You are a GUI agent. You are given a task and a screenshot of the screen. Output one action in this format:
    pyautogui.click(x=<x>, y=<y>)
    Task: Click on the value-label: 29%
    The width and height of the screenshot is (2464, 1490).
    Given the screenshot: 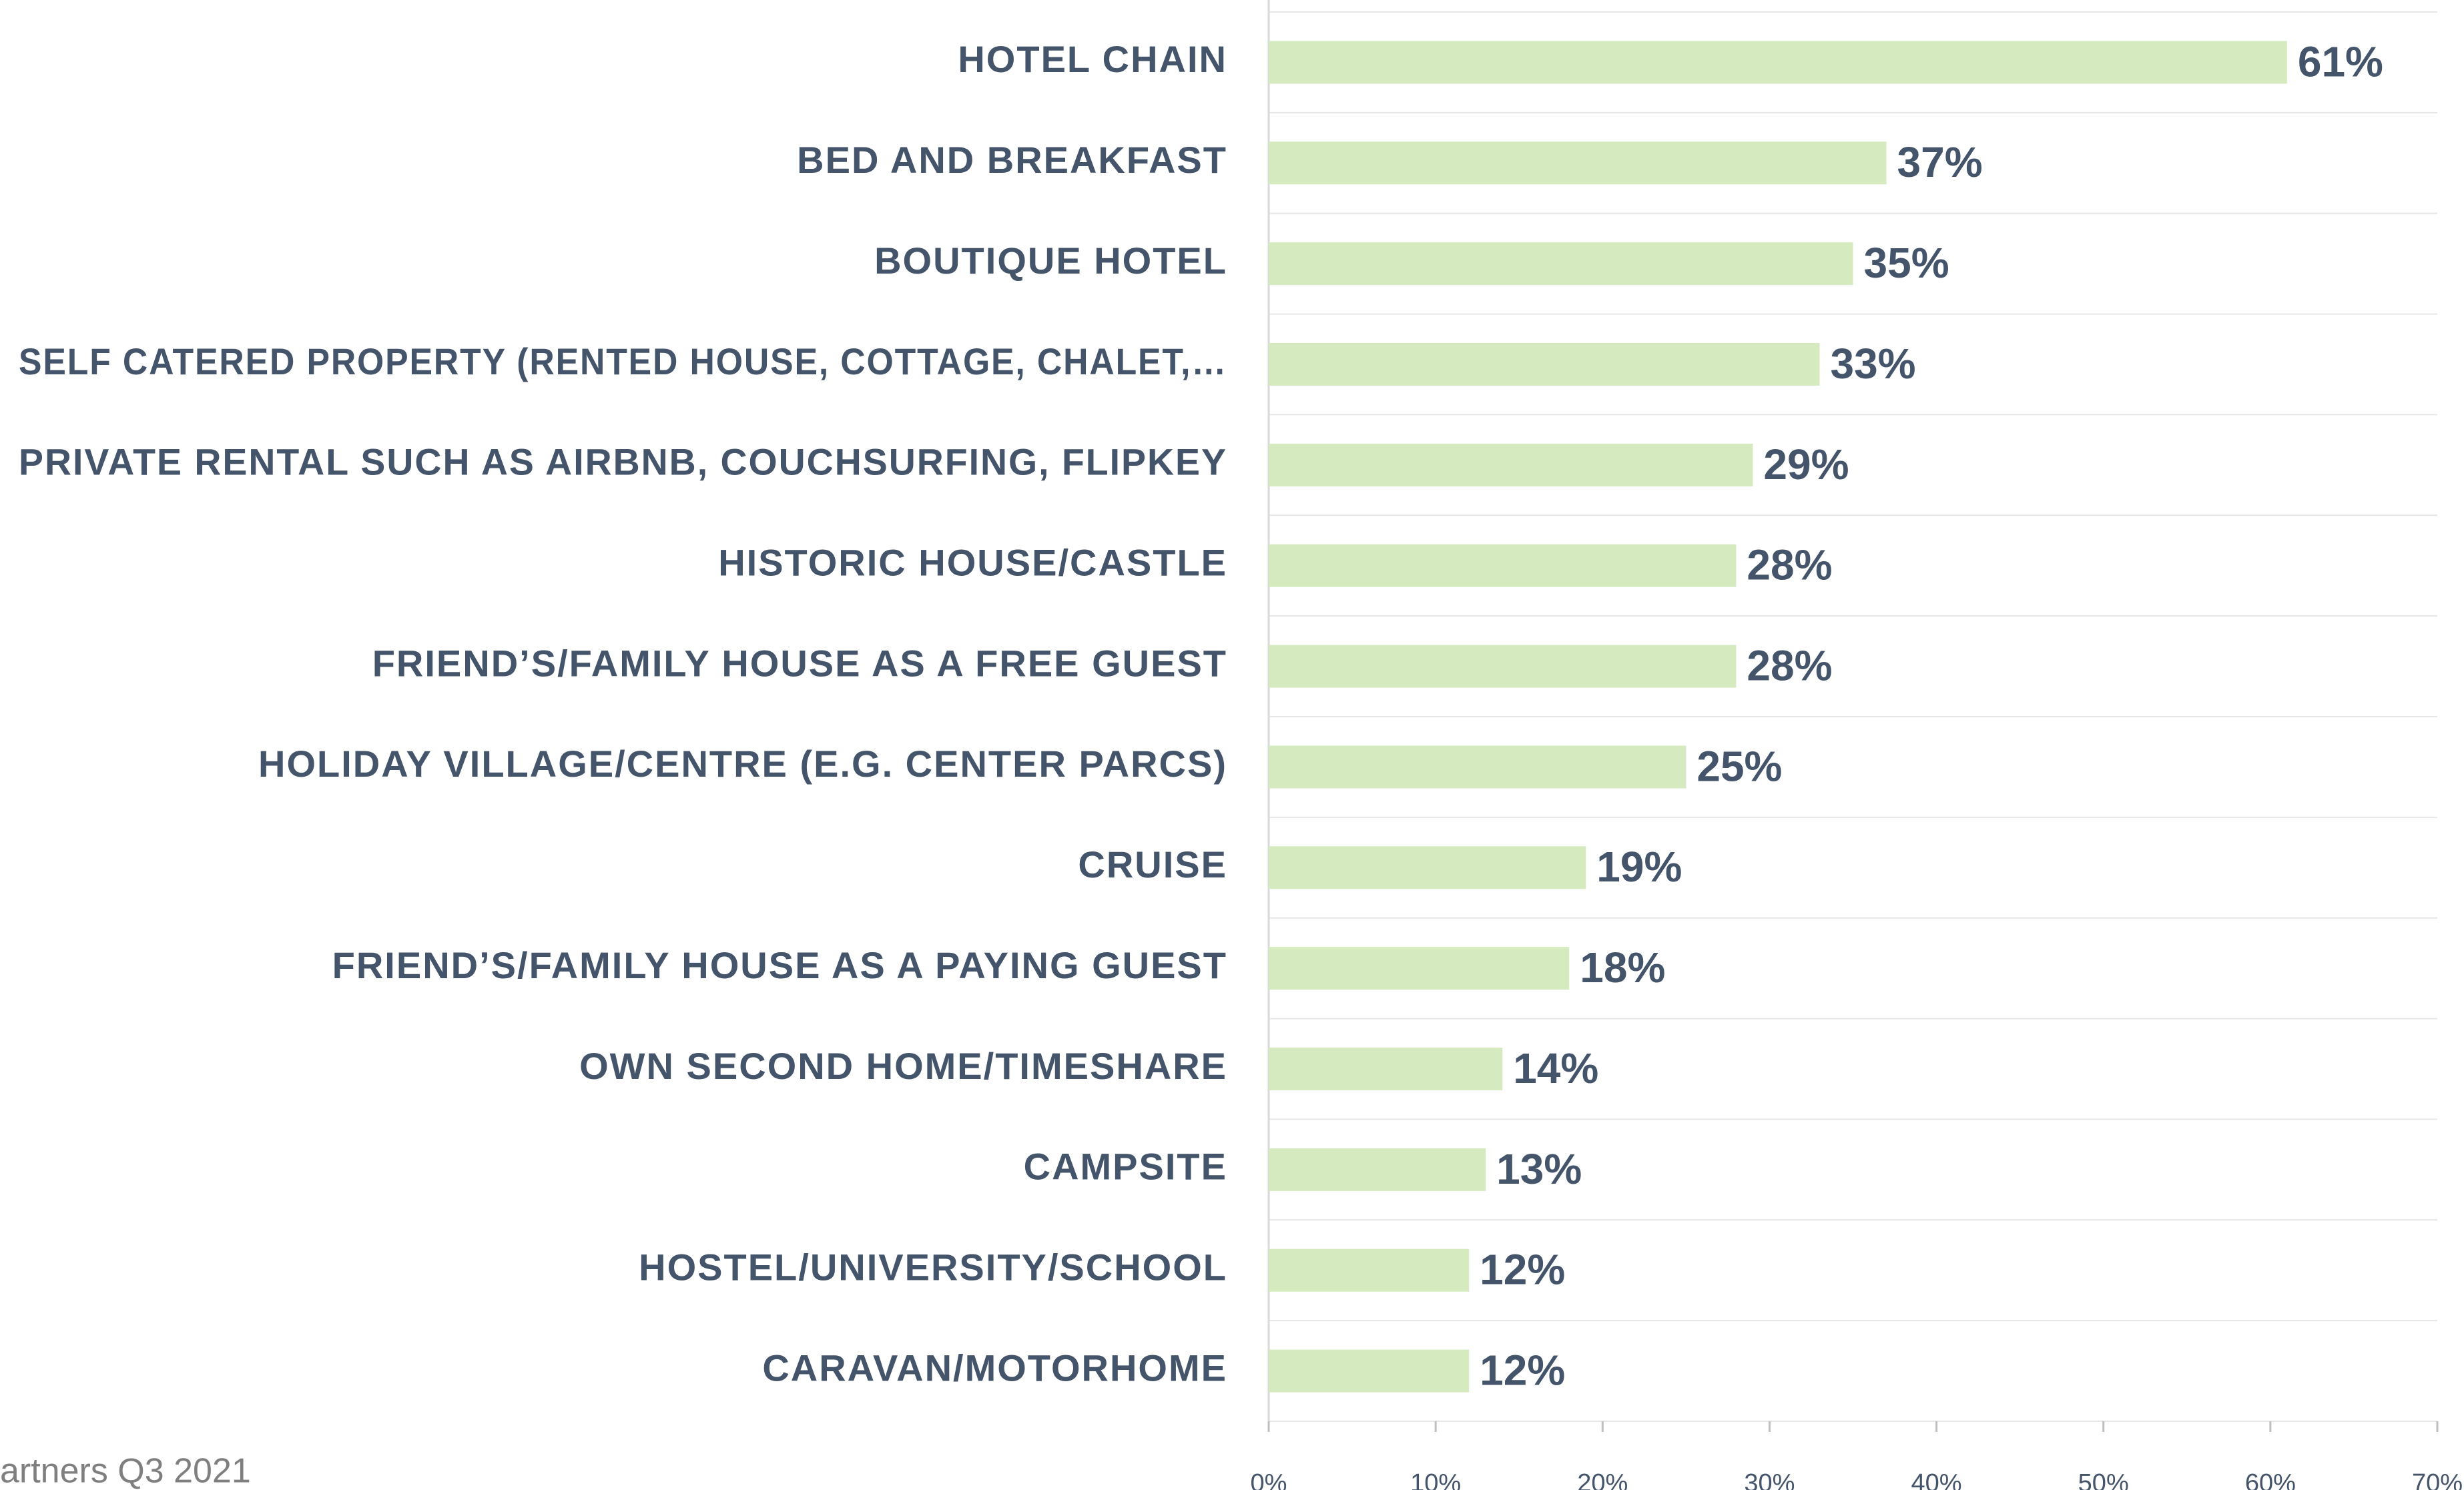 What is the action you would take?
    pyautogui.click(x=1806, y=464)
    